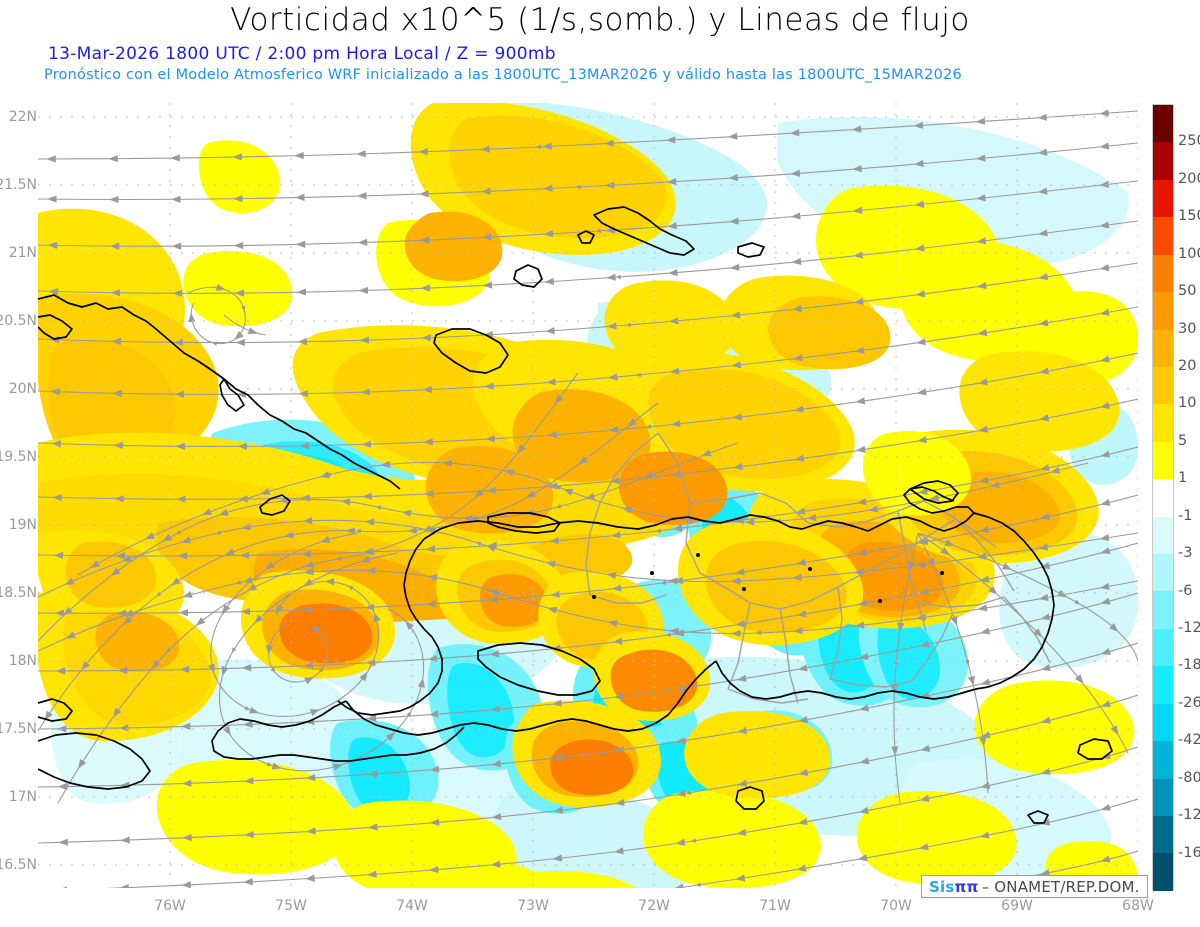  Describe the element at coordinates (1138, 906) in the screenshot. I see `lon-label-68w: 68W` at that location.